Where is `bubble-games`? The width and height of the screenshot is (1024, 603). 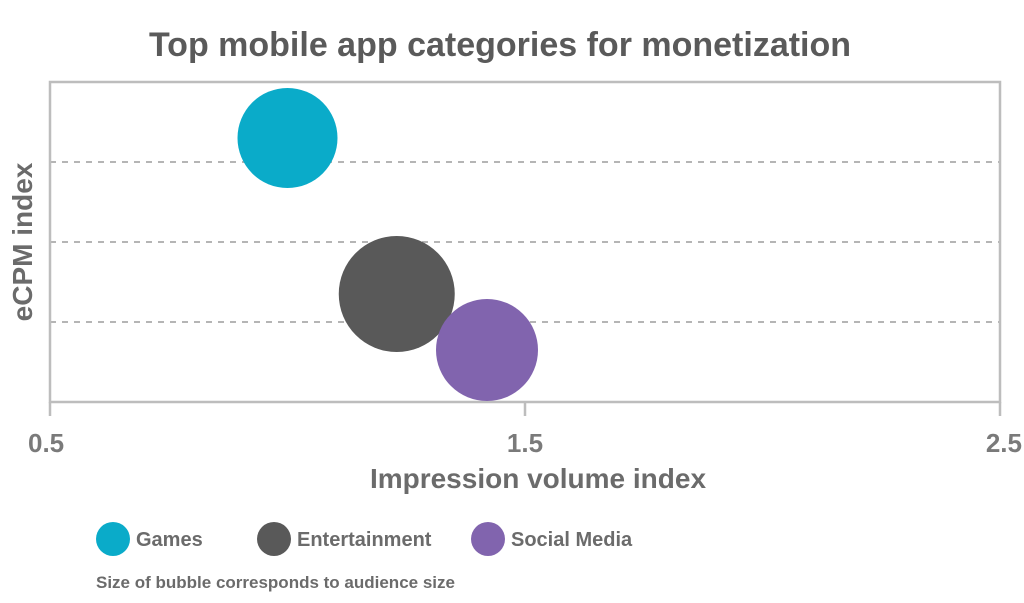
bubble-games is located at coordinates (287, 138).